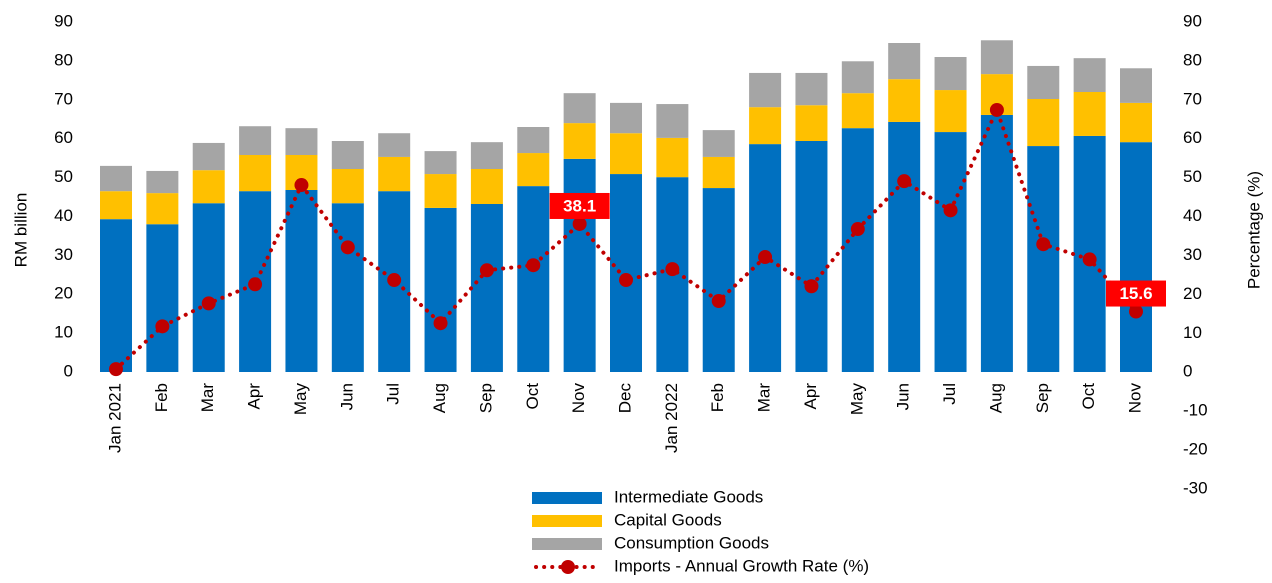  I want to click on y2-tick-label: 0, so click(1187, 371).